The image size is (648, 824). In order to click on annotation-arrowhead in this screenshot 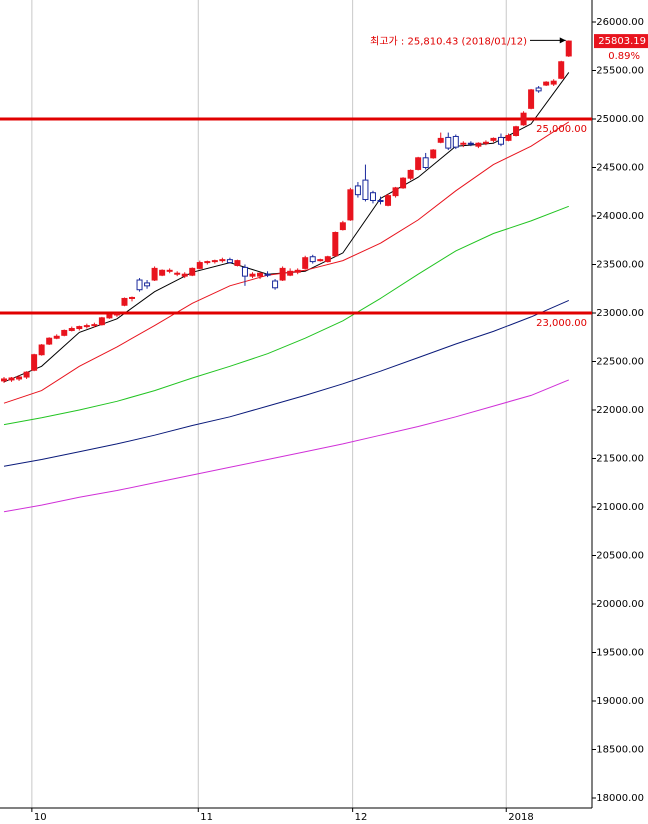, I will do `click(562, 40)`.